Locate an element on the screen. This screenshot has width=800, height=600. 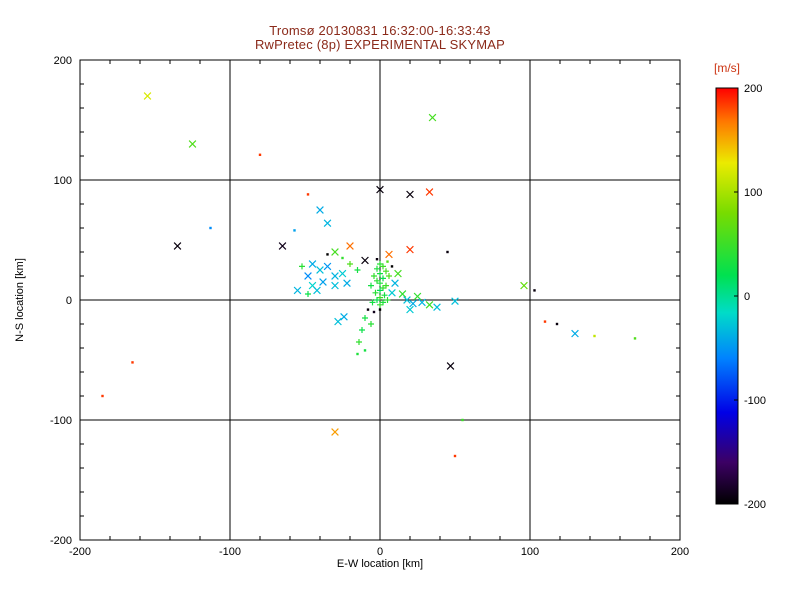
chart-subtitle: RwPretec (8p) EXPERIMENTAL SKYMAP is located at coordinates (380, 44).